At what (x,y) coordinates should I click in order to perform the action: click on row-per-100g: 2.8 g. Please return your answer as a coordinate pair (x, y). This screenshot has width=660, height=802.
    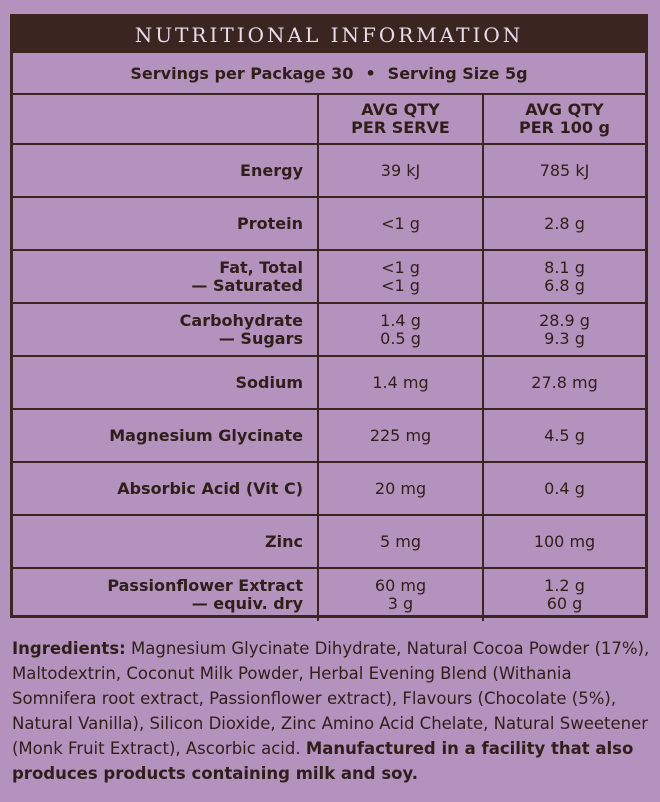
    Looking at the image, I should click on (563, 223).